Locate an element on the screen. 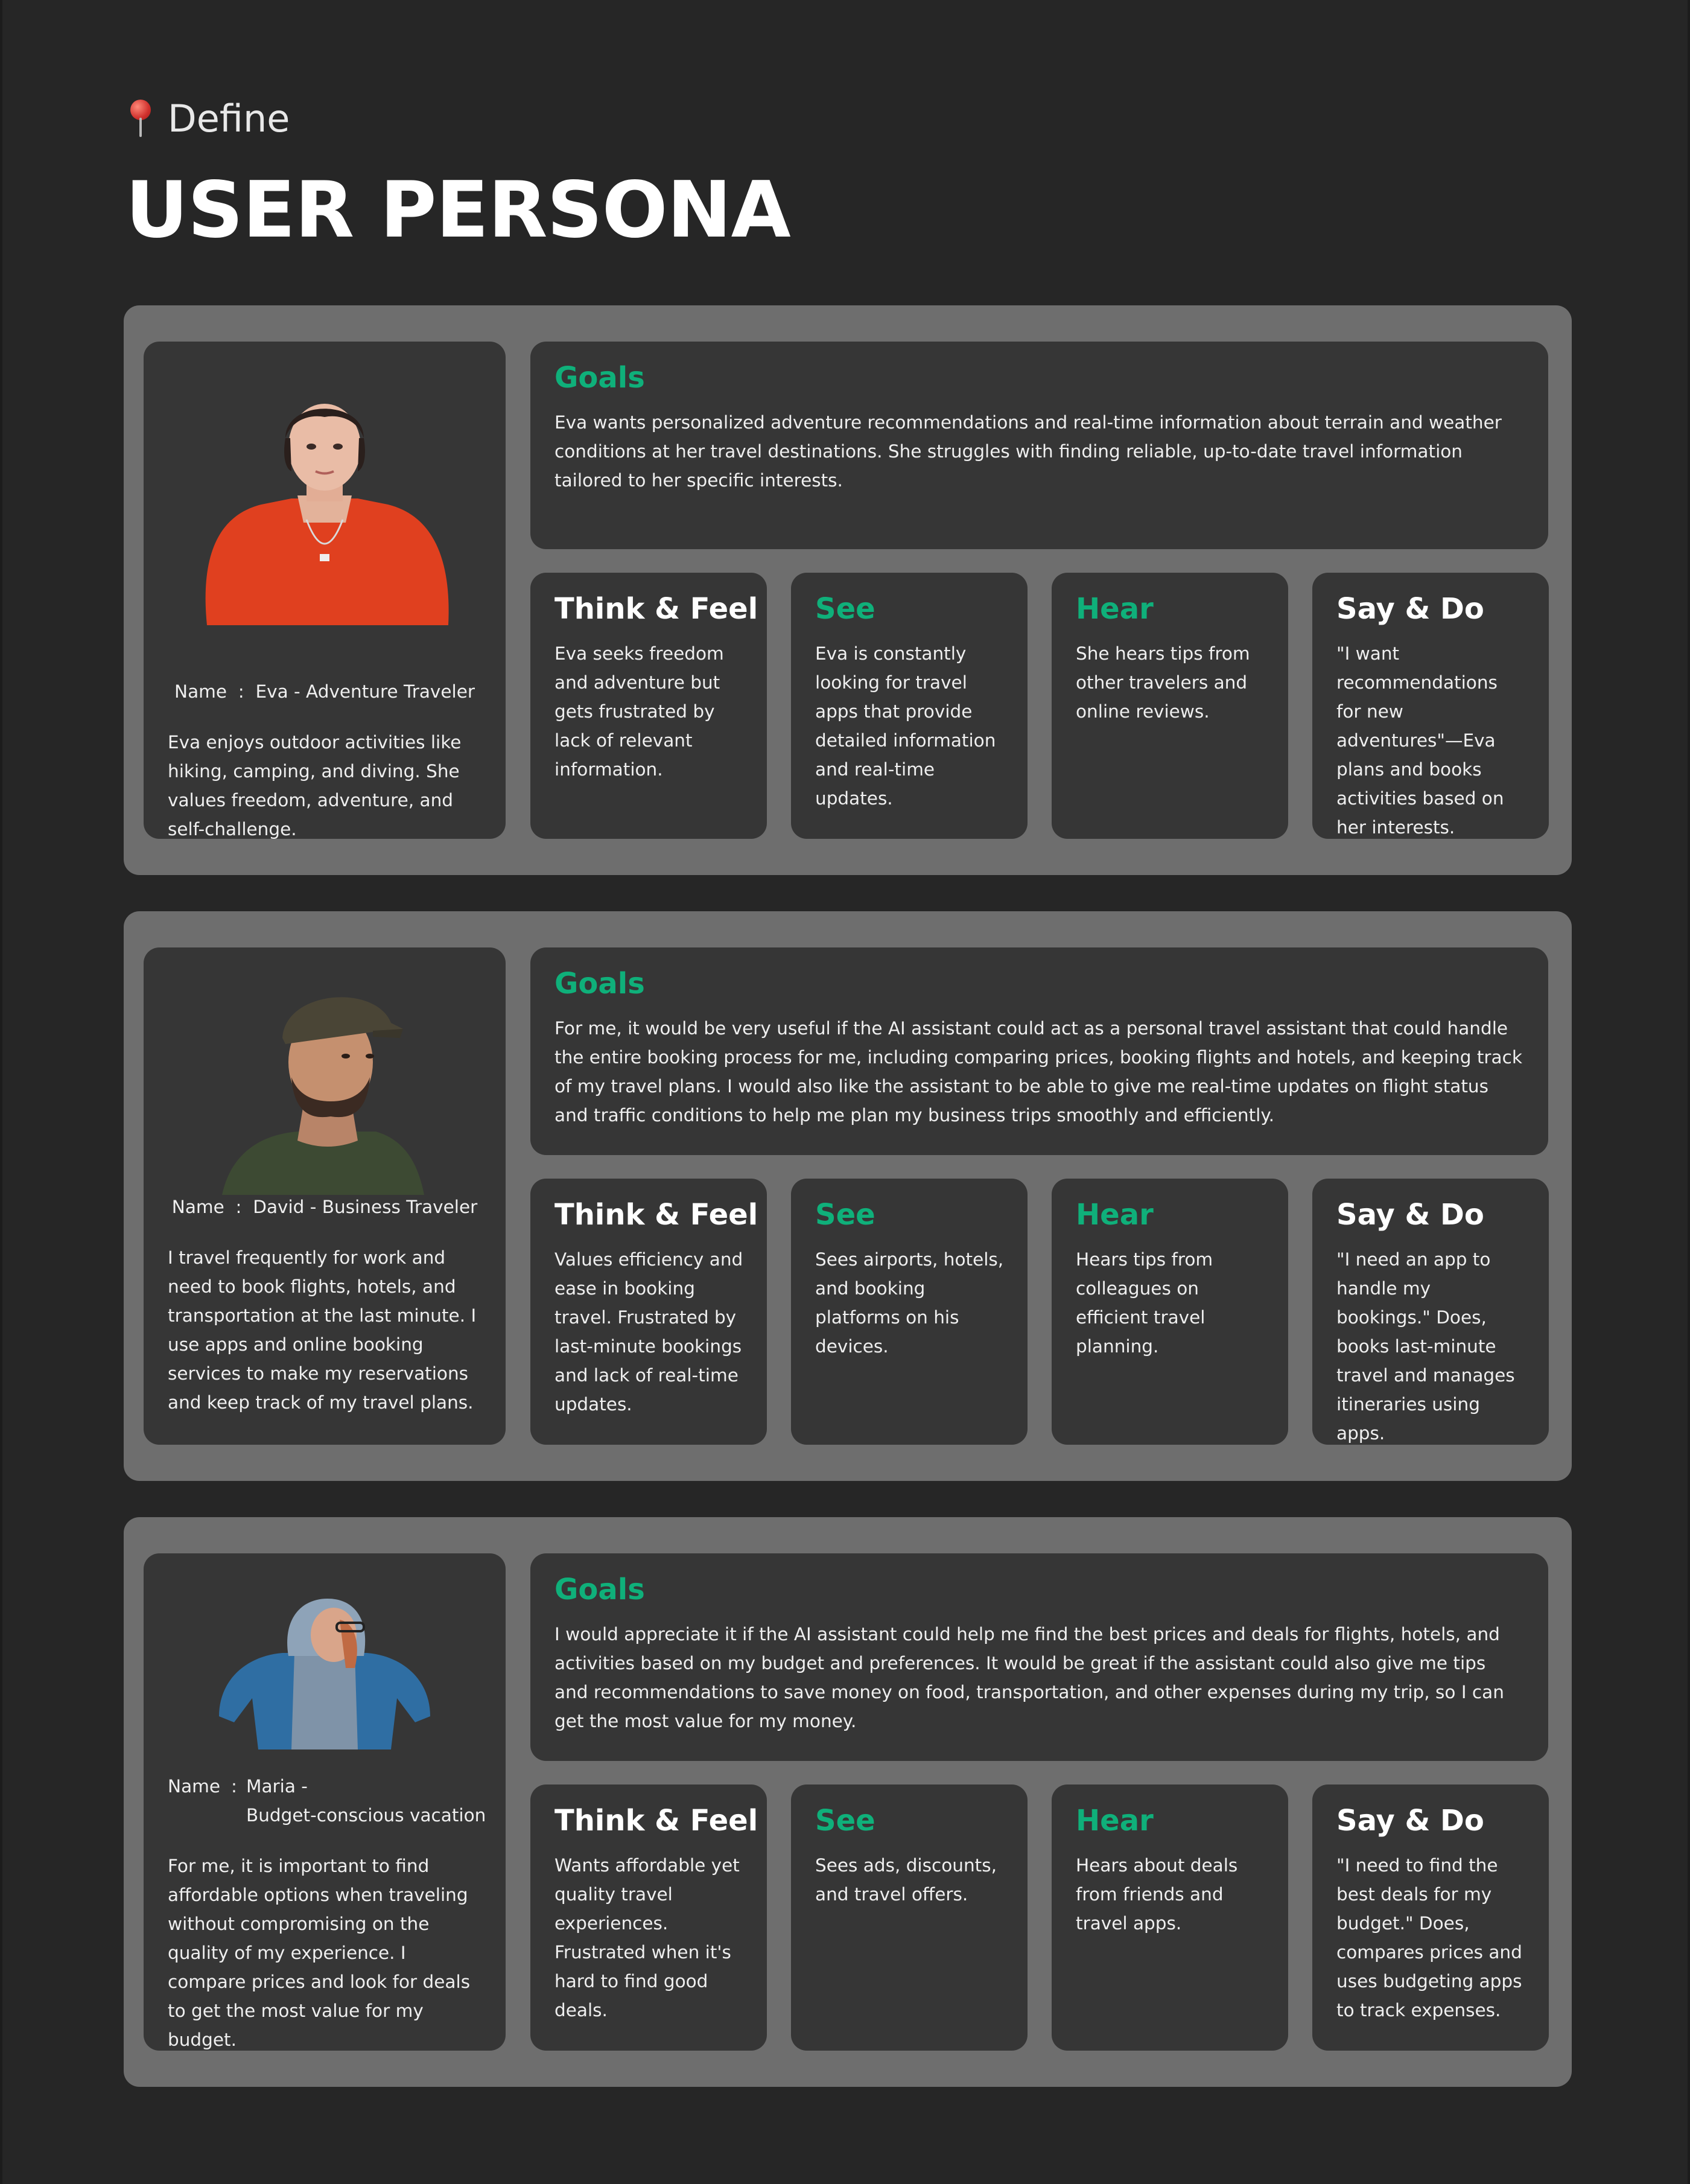 Image resolution: width=1690 pixels, height=2184 pixels. pin-icon is located at coordinates (140, 119).